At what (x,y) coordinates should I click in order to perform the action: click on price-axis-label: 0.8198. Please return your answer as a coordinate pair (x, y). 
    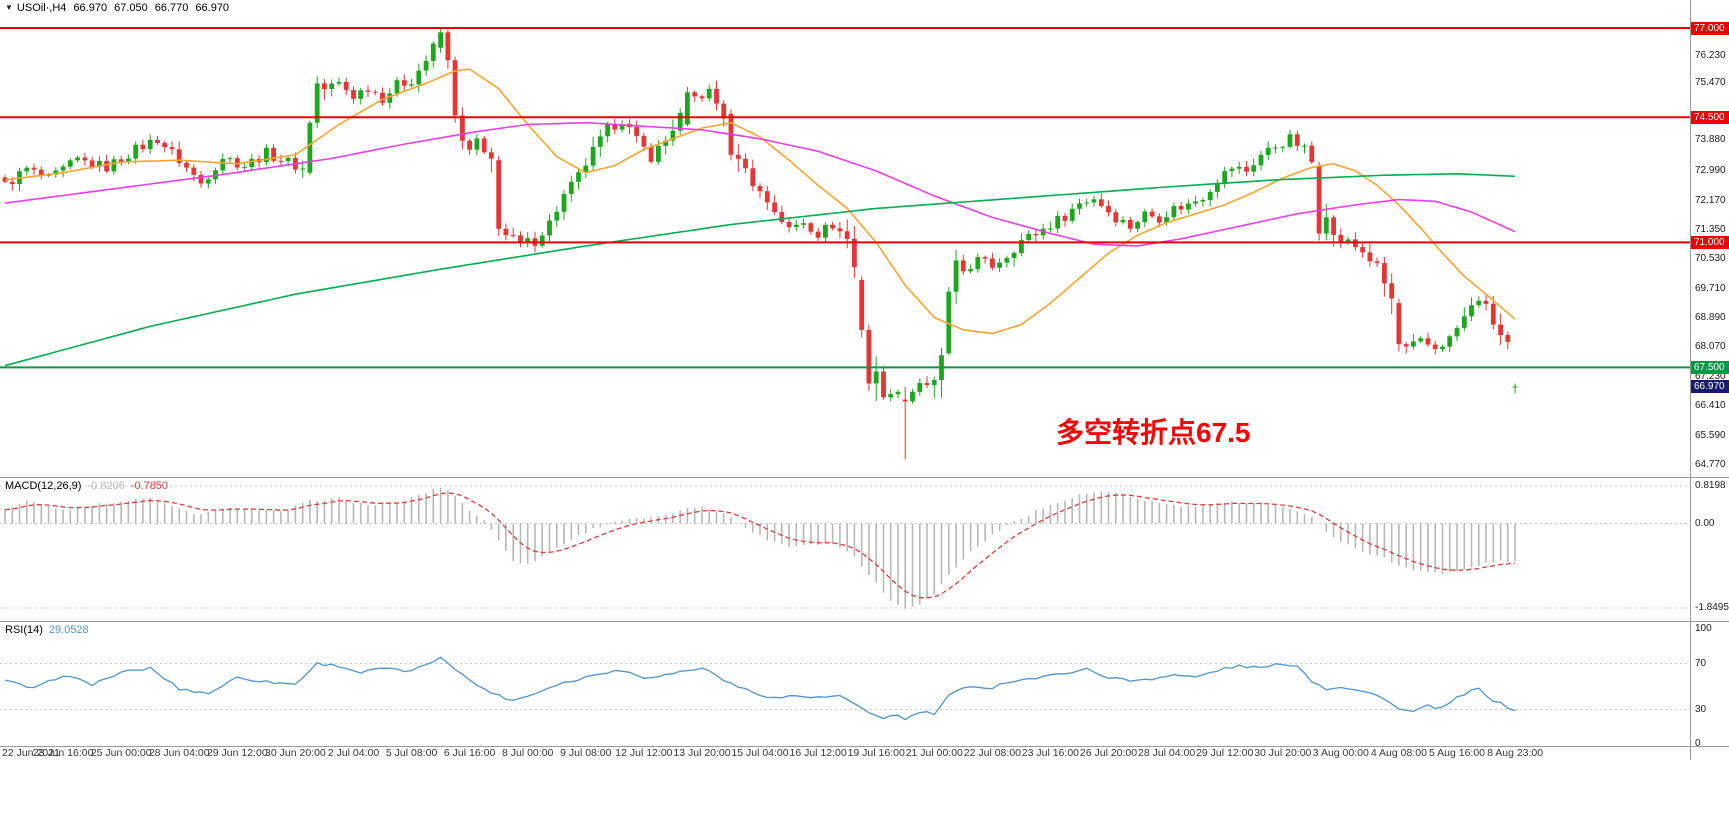
    Looking at the image, I should click on (1710, 485).